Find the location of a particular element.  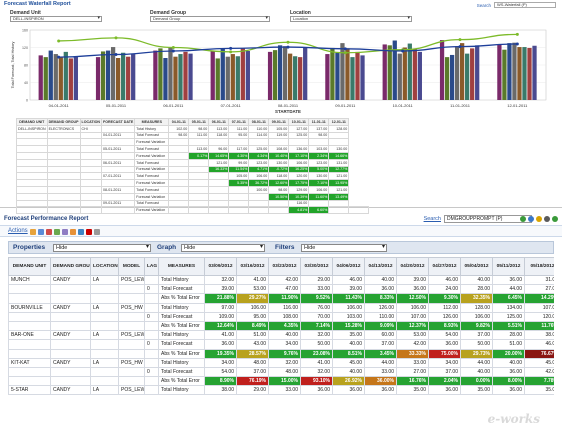

performance-value-cell: 23.08% is located at coordinates (316, 353).